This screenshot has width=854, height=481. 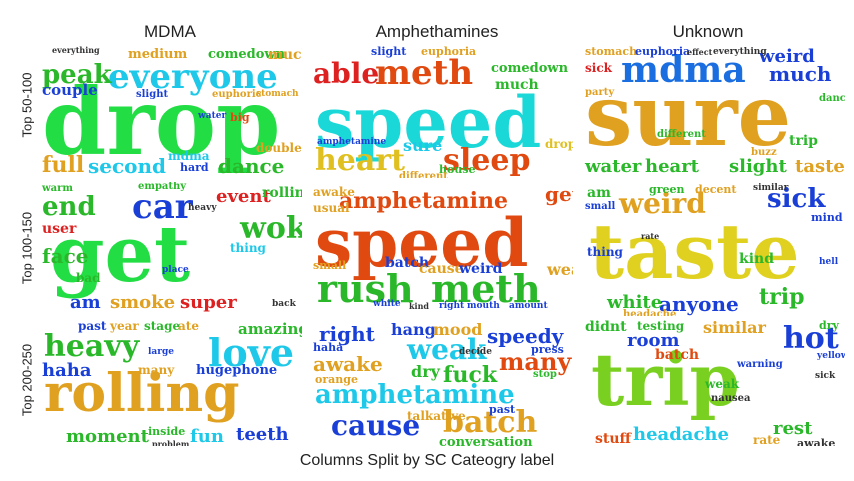 What do you see at coordinates (279, 148) in the screenshot?
I see `cloud-word: double` at bounding box center [279, 148].